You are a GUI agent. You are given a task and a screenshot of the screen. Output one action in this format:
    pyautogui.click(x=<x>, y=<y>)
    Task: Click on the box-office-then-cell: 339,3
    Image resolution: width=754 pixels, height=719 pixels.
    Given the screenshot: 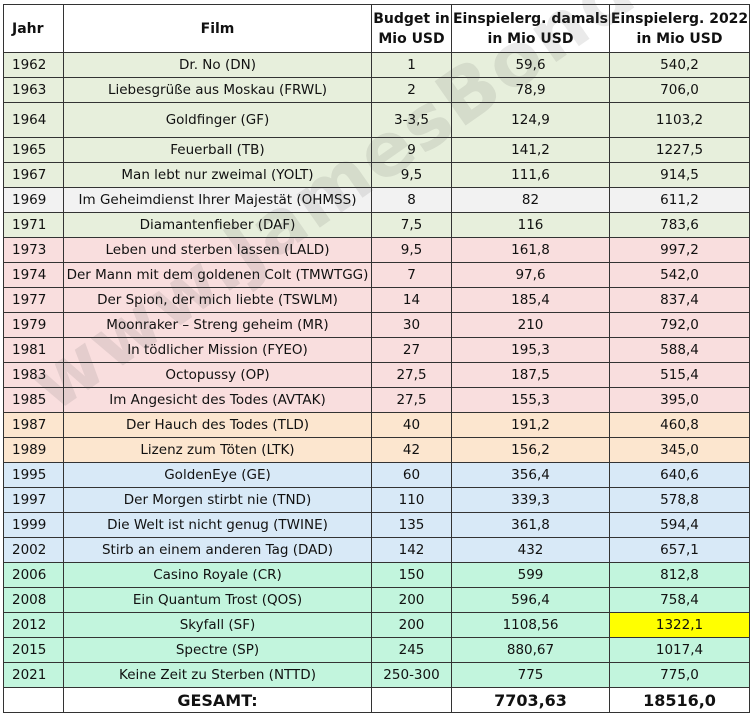 What is the action you would take?
    pyautogui.click(x=530, y=500)
    